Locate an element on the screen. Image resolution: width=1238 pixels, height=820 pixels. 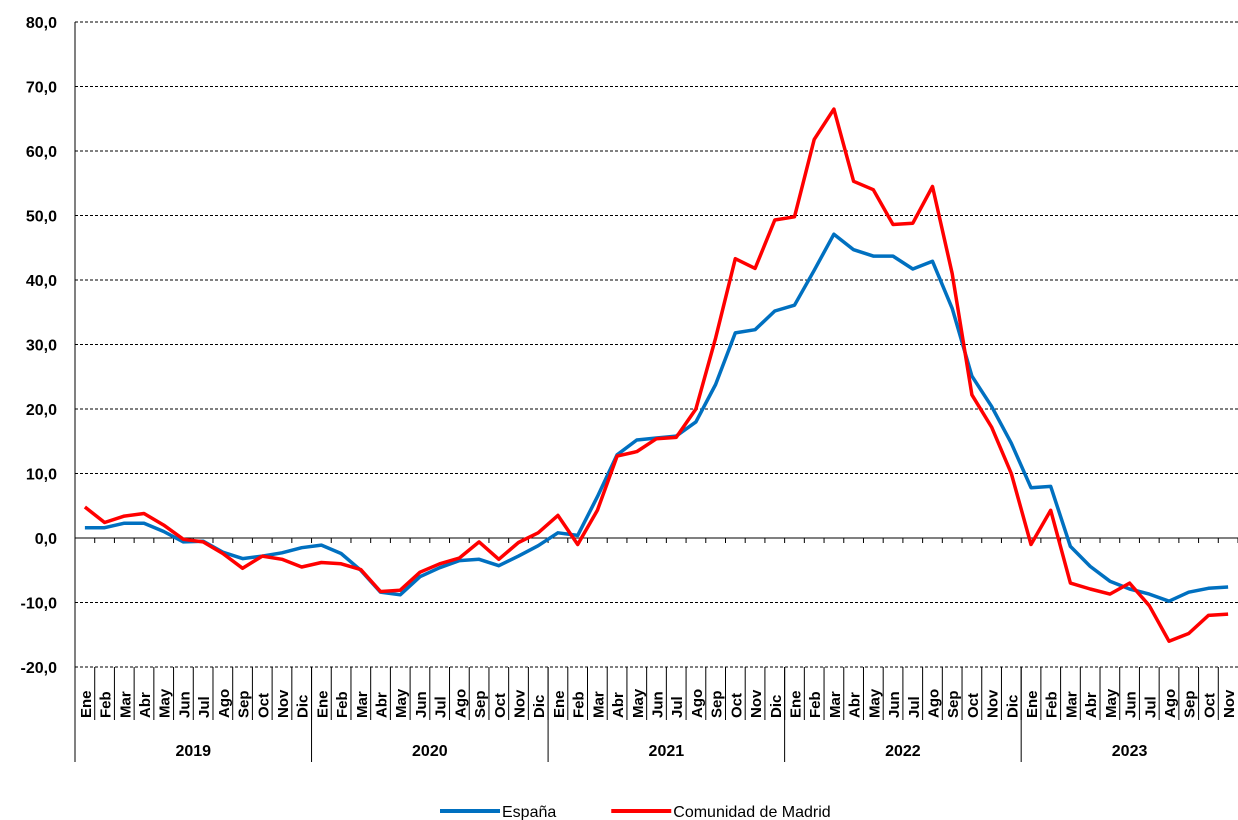
group-label: 2019 is located at coordinates (193, 751).